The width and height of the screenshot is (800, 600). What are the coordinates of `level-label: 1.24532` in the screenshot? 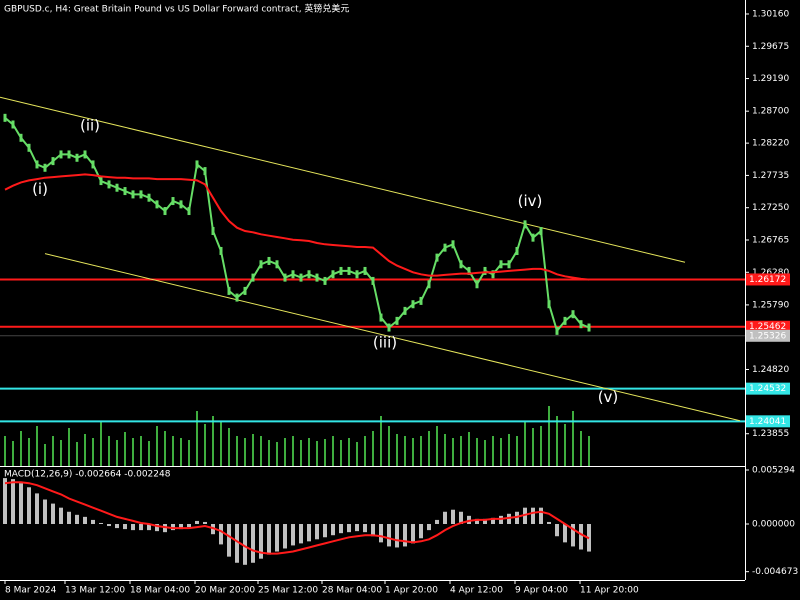 It's located at (767, 389).